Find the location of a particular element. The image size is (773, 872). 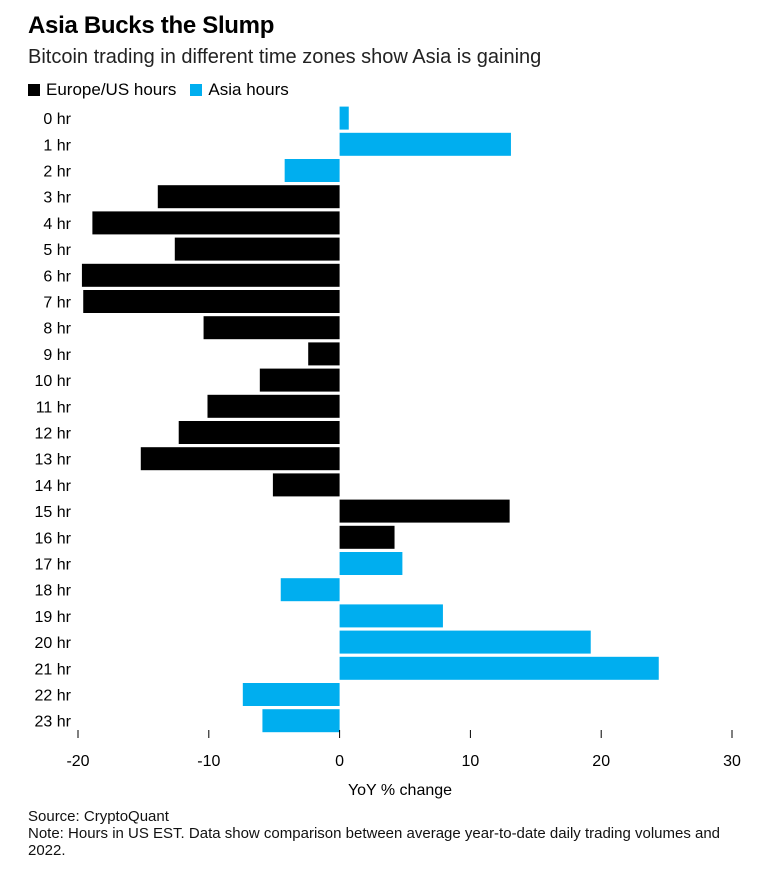

category-label: 17 hr is located at coordinates (53, 565).